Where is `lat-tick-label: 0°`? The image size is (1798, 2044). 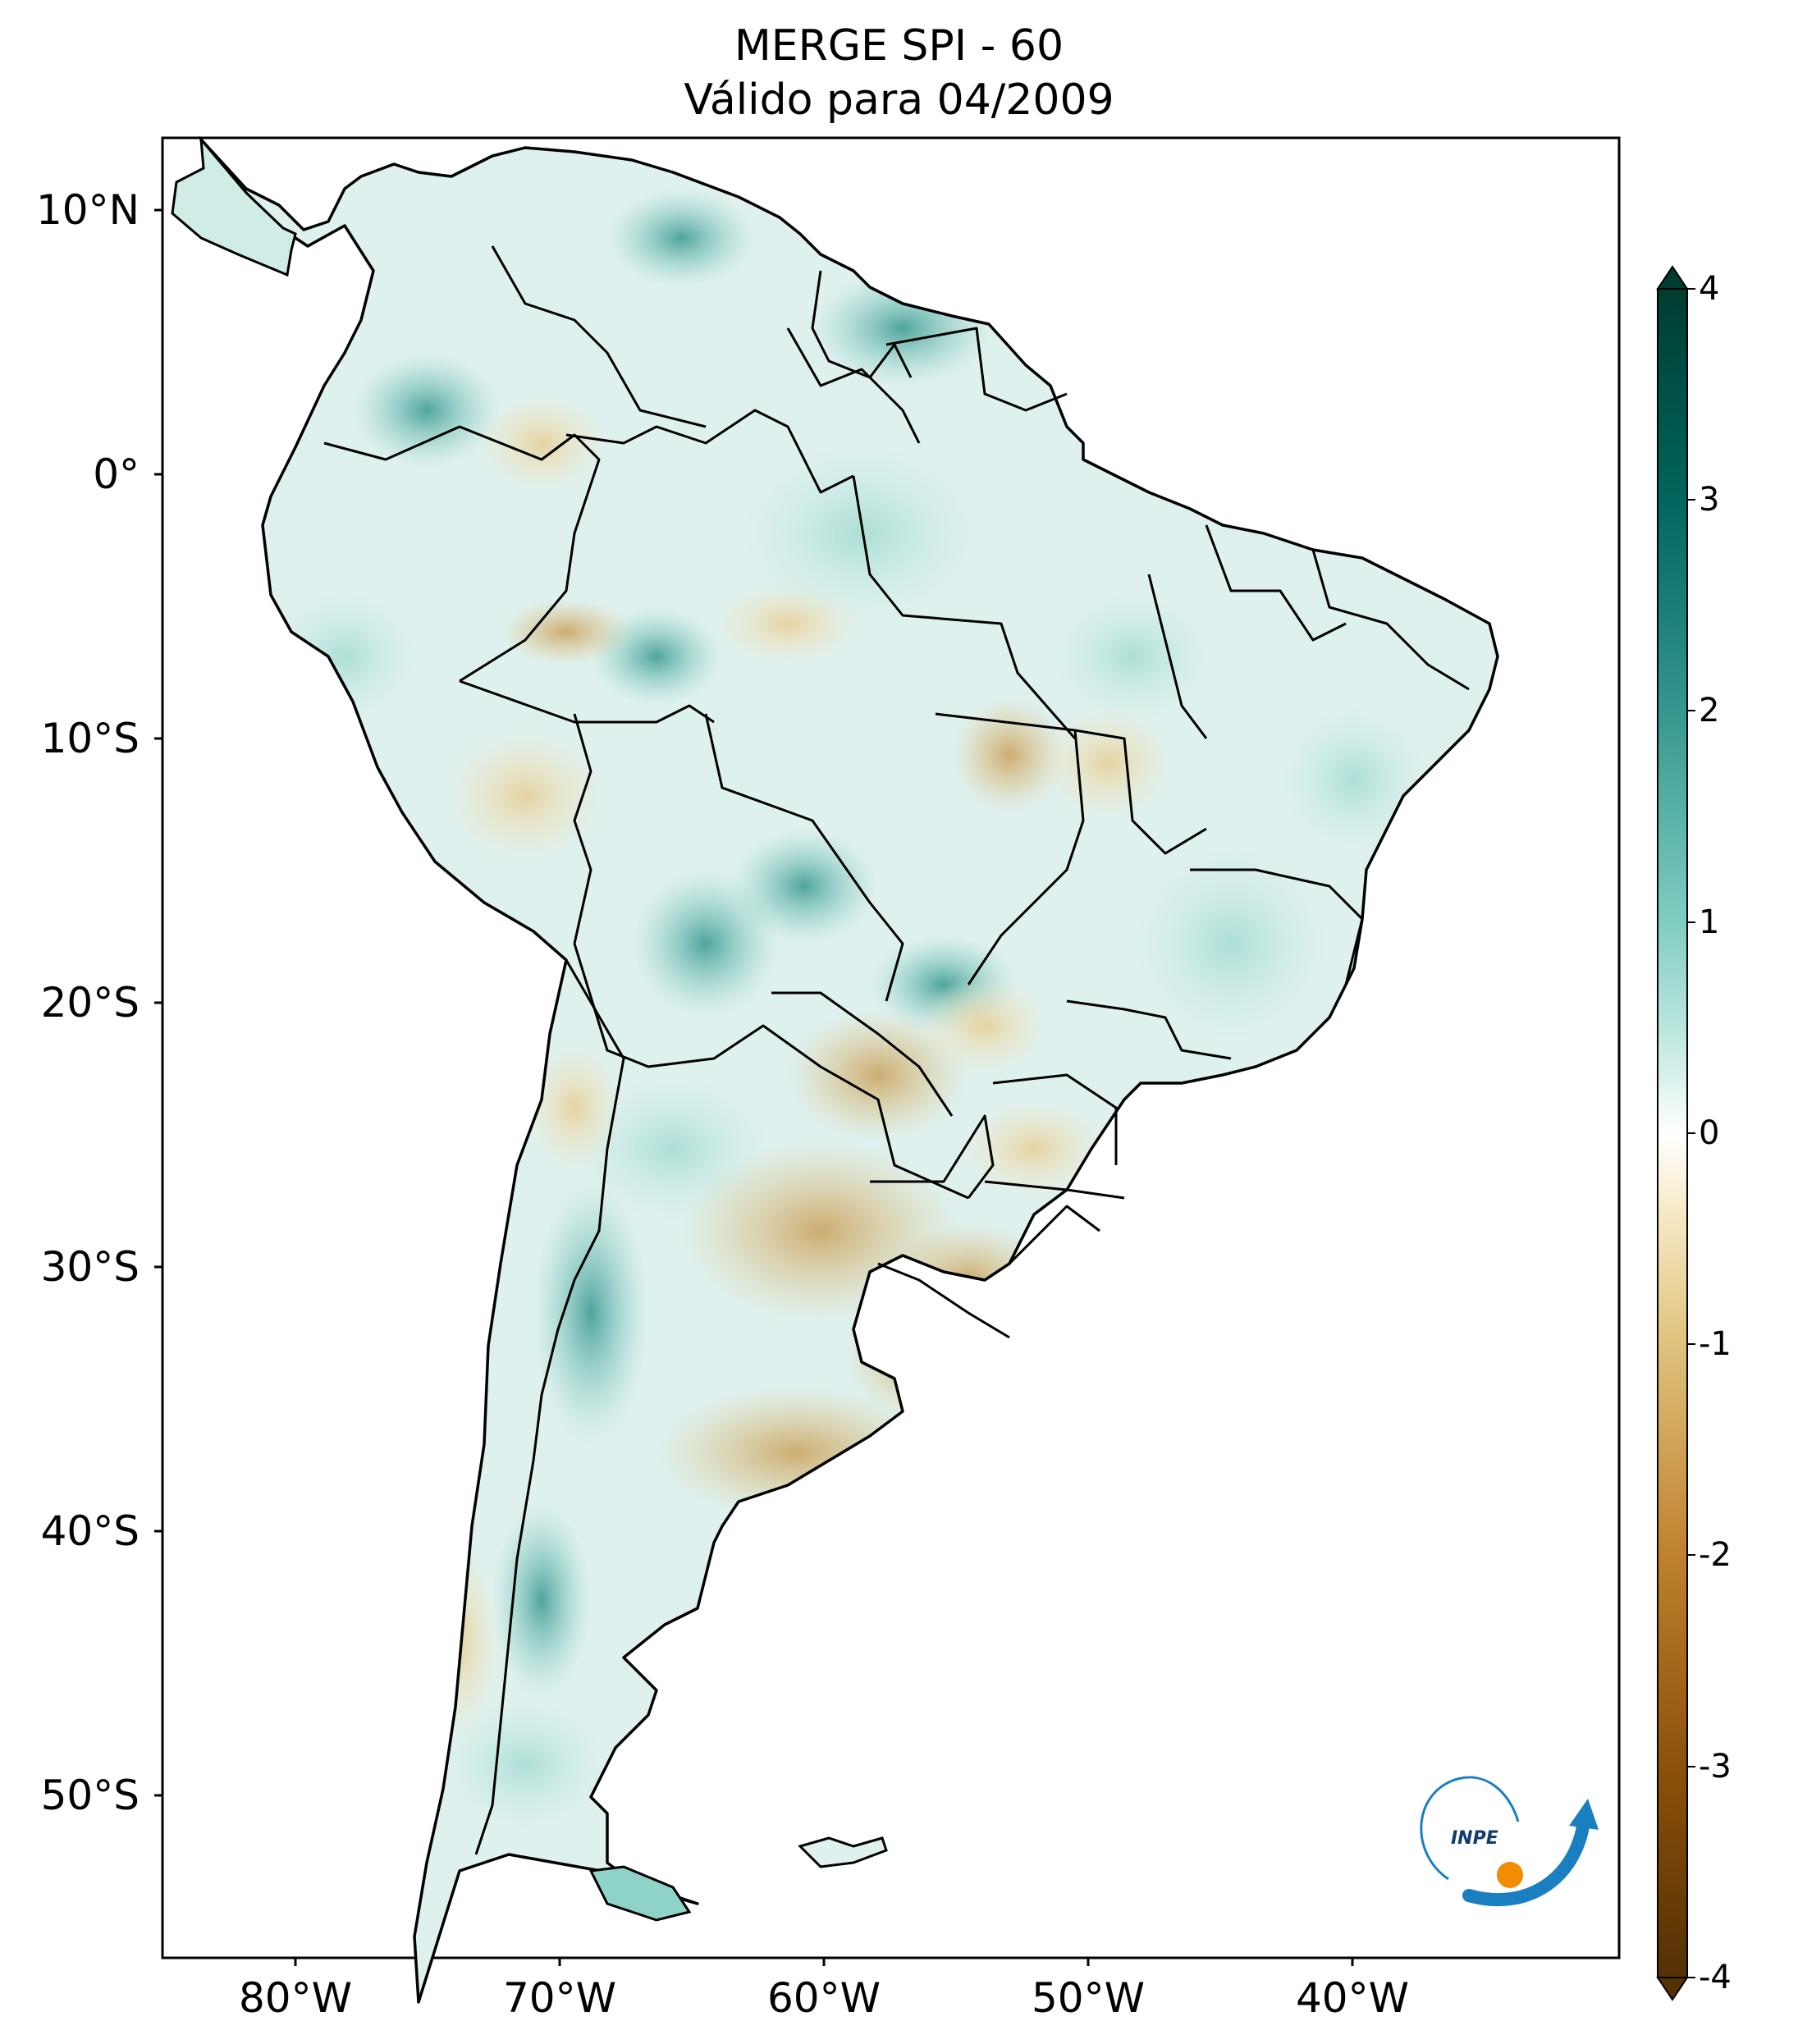 lat-tick-label: 0° is located at coordinates (116, 474).